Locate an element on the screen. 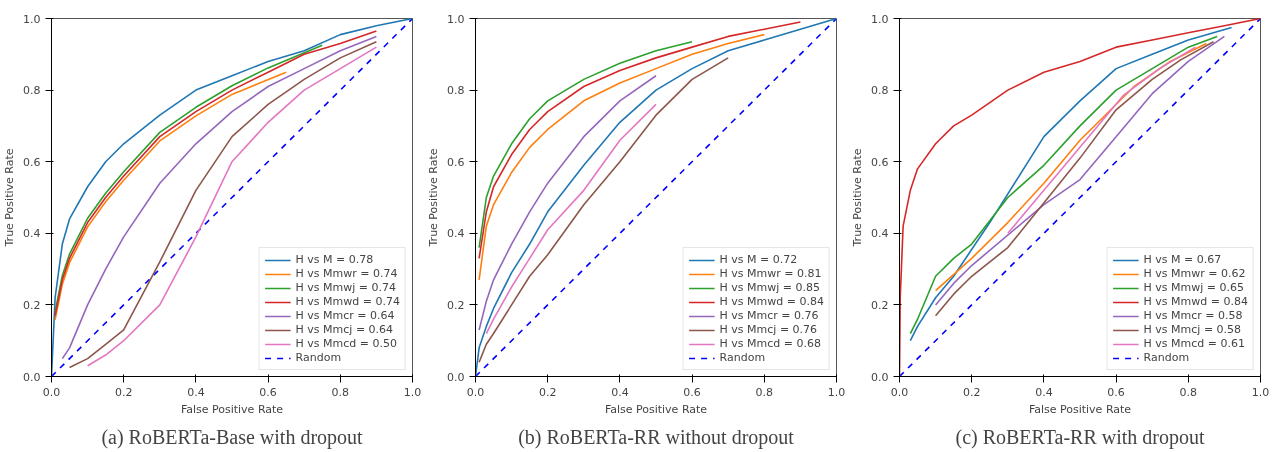  legend-label: H vs Mmcd = 0.68 is located at coordinates (770, 343).